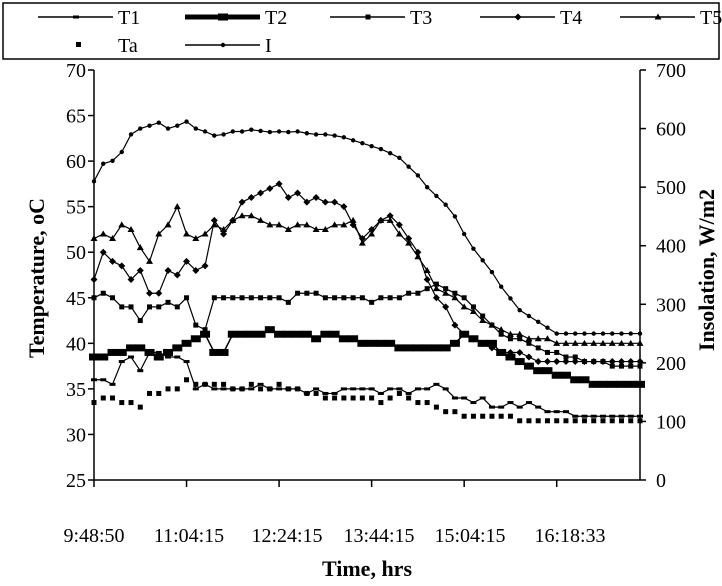 The image size is (722, 586). Describe the element at coordinates (76, 299) in the screenshot. I see `y-tick-label: 45` at that location.